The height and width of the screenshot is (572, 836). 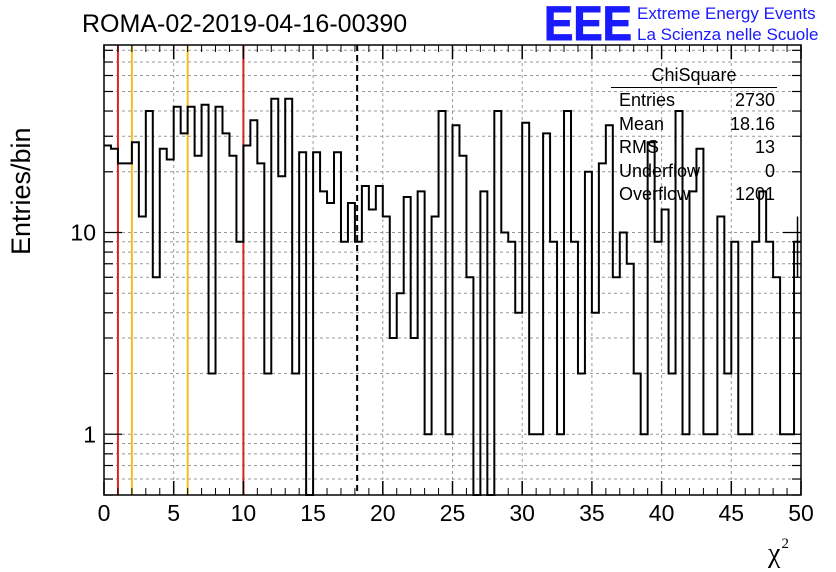 What do you see at coordinates (694, 101) in the screenshot?
I see `stats-row-entries: Entries 2730` at bounding box center [694, 101].